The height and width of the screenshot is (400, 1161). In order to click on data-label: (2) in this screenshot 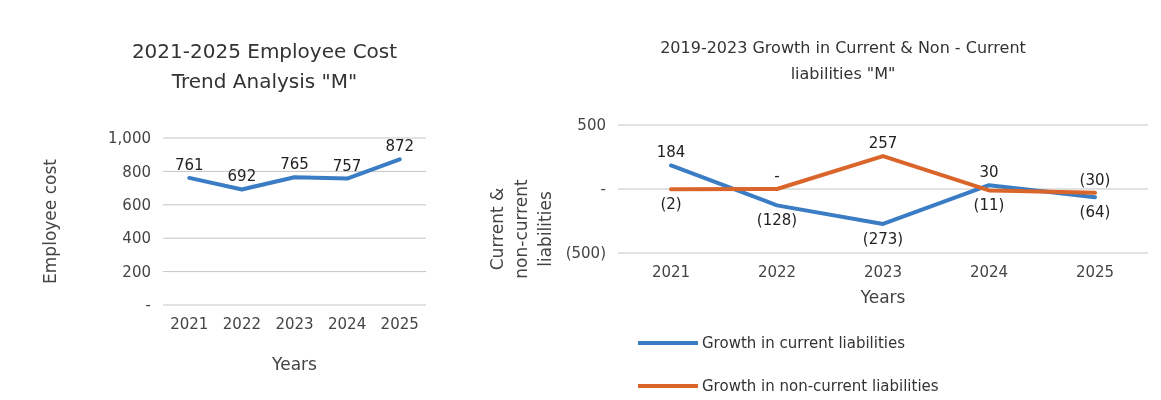, I will do `click(671, 204)`.